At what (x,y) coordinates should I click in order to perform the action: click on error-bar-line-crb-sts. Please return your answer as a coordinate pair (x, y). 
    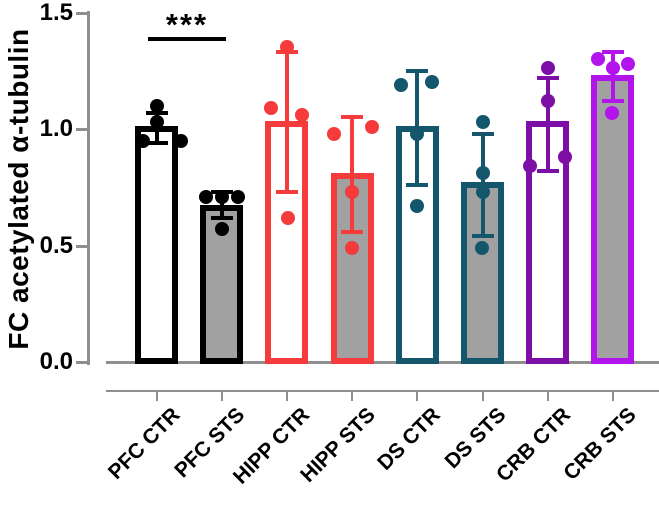
    Looking at the image, I should click on (612, 77).